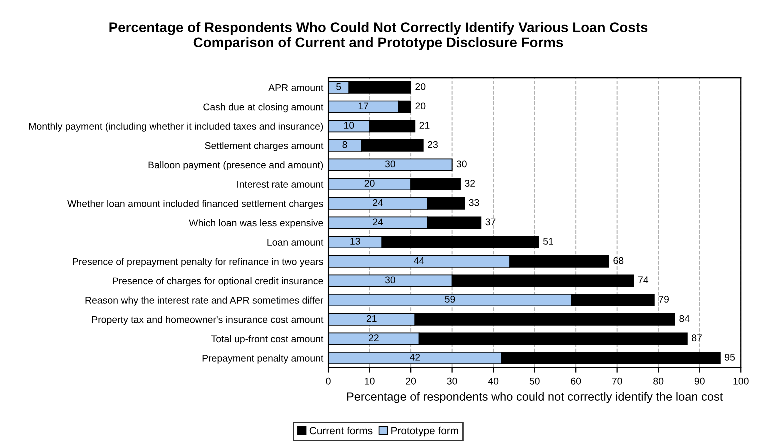 The image size is (757, 446). I want to click on x-tick-label: 70, so click(617, 381).